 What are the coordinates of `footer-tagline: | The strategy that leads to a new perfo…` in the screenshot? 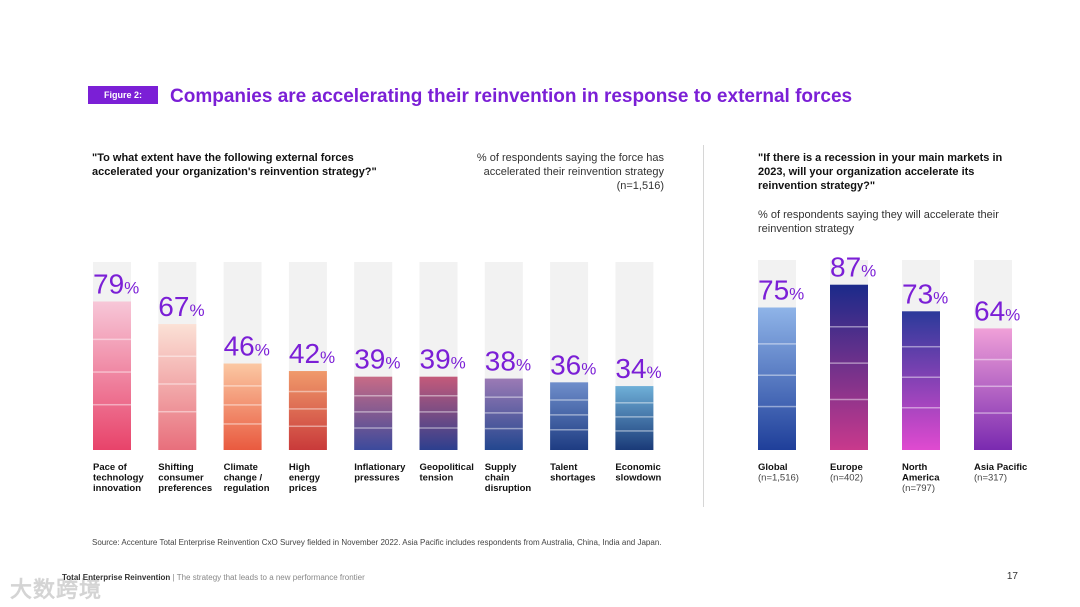 It's located at (267, 577).